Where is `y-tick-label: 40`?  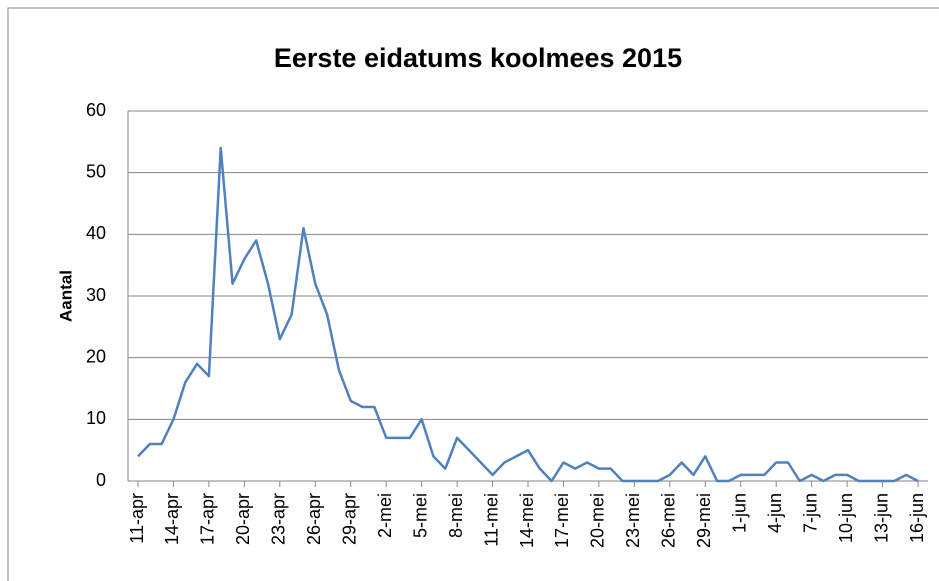
y-tick-label: 40 is located at coordinates (96, 233).